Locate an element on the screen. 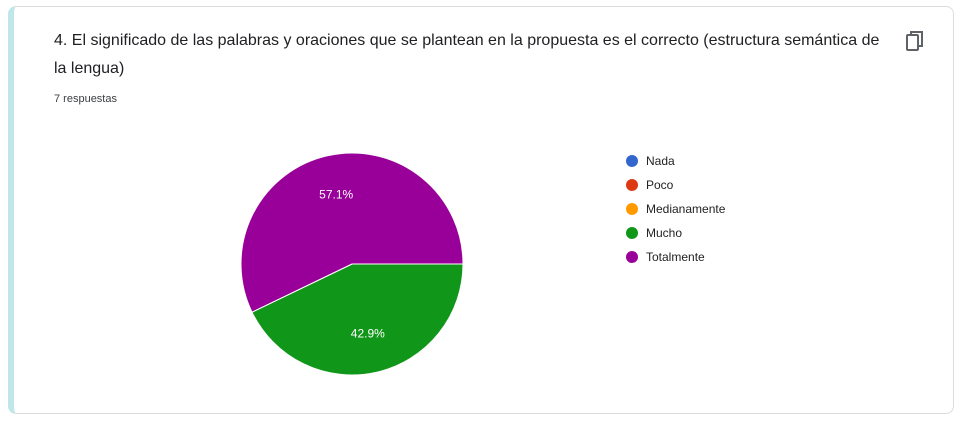 This screenshot has height=421, width=964. copy-icon is located at coordinates (914, 41).